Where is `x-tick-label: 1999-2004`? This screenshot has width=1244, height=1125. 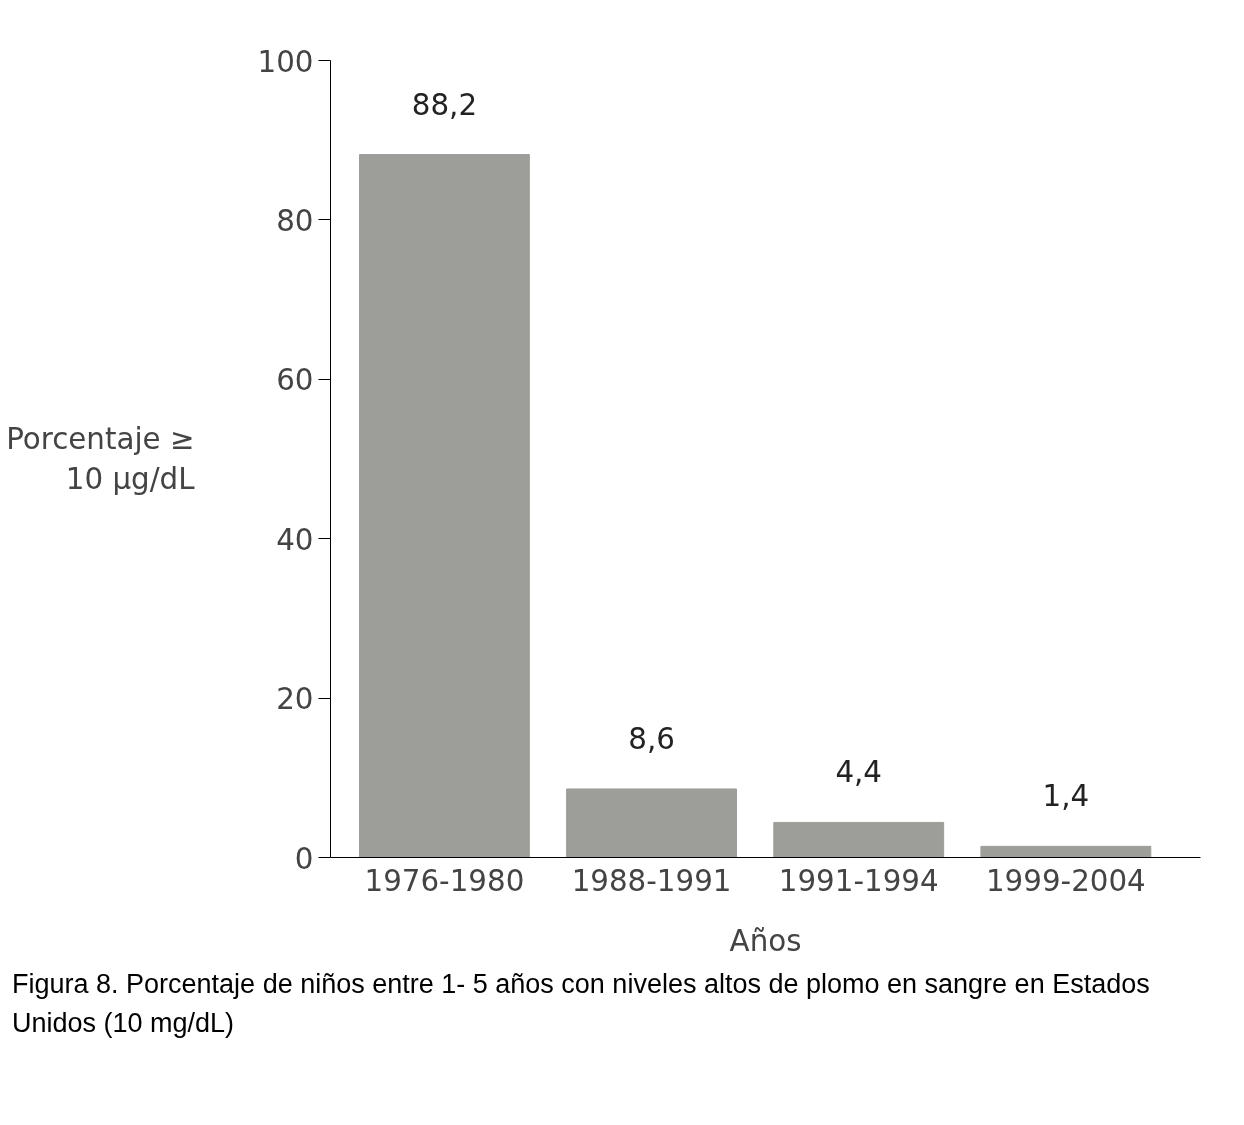 x-tick-label: 1999-2004 is located at coordinates (1065, 880).